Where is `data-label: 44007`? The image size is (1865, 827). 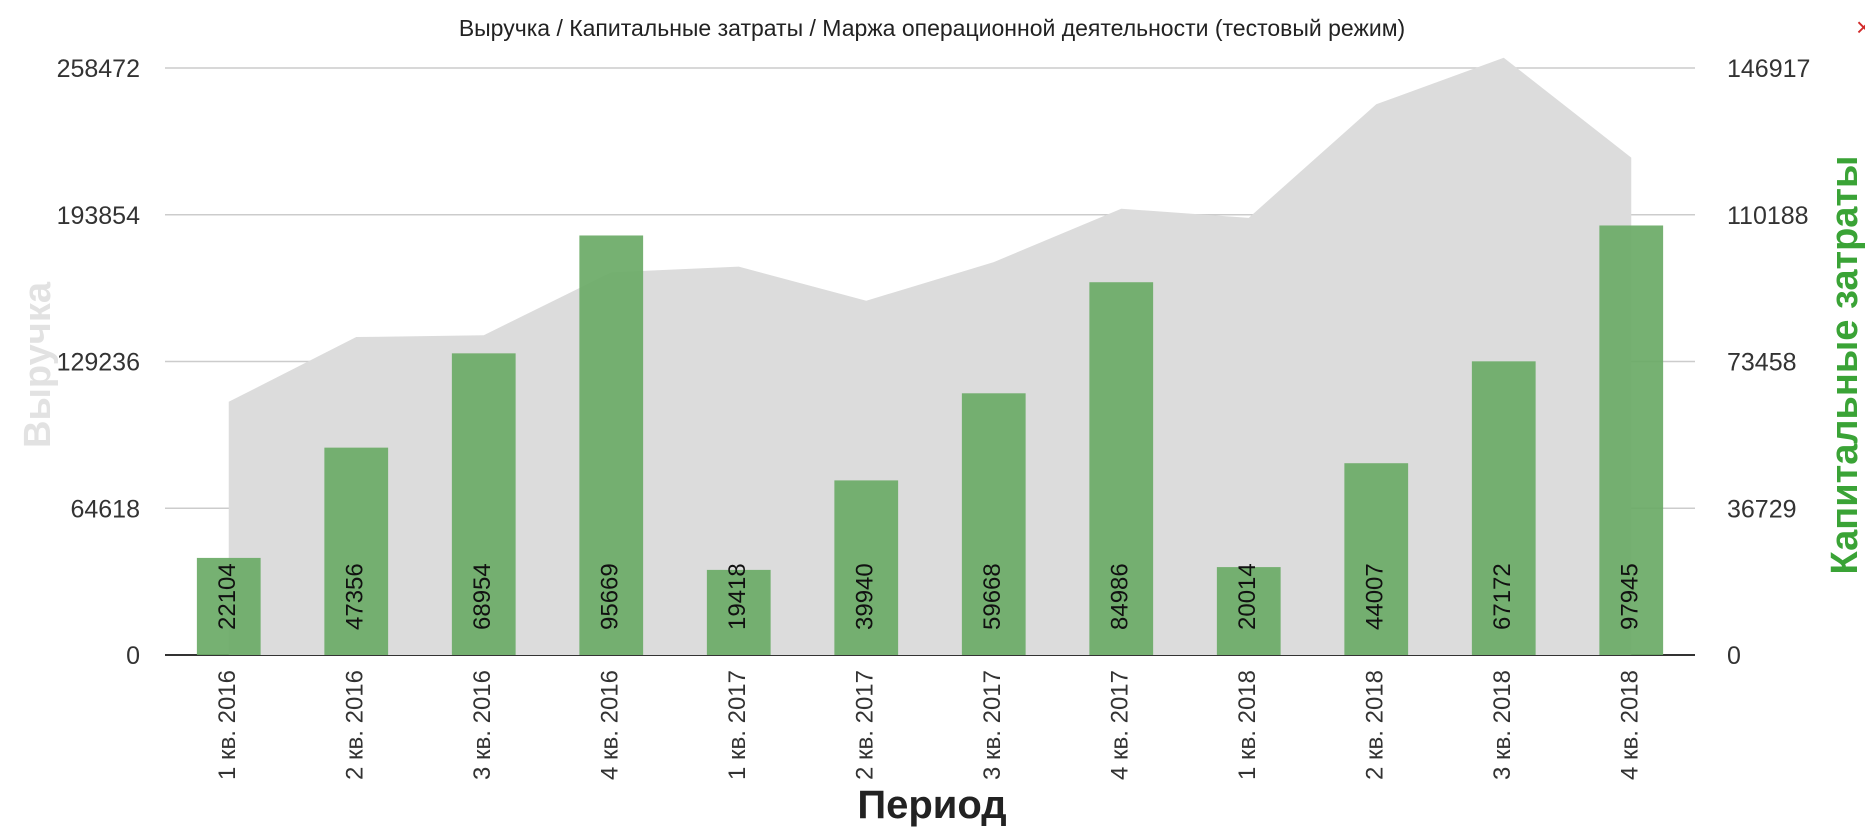 data-label: 44007 is located at coordinates (1375, 596).